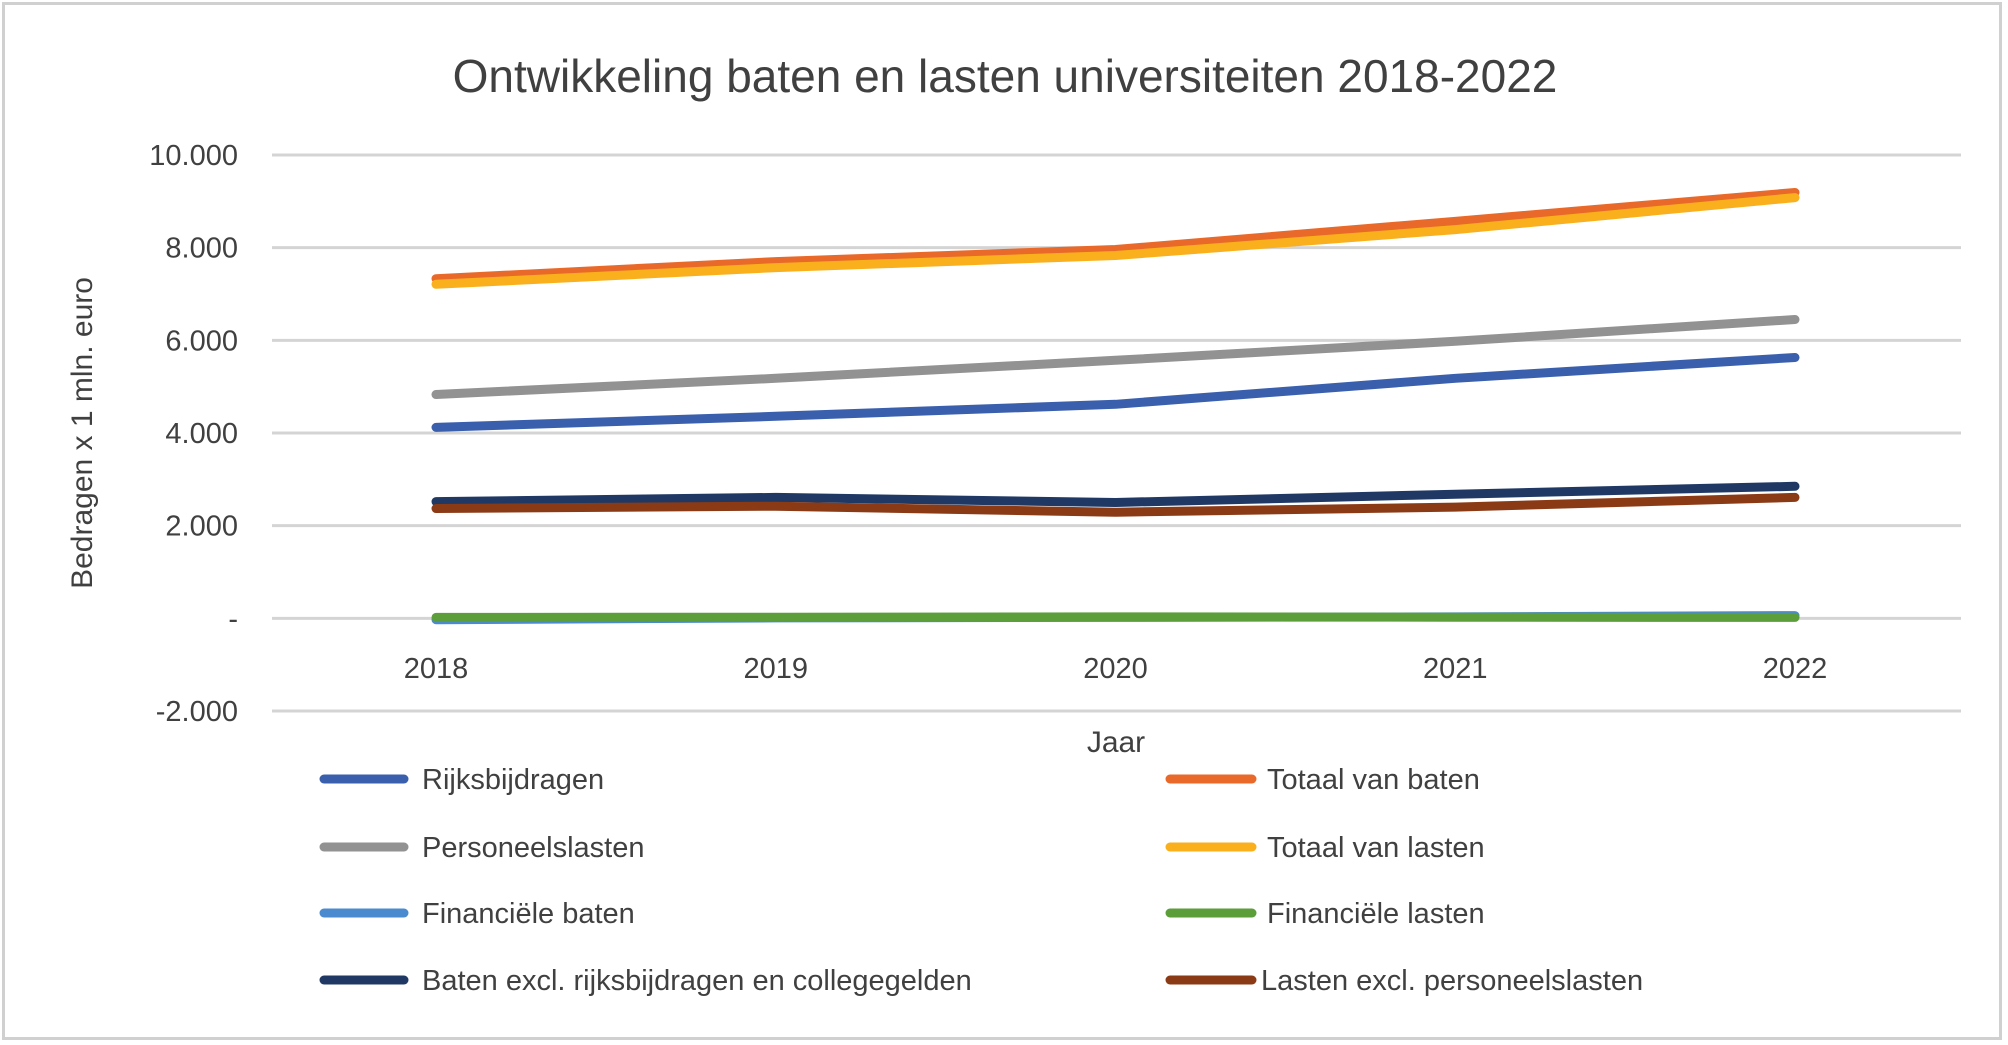  I want to click on x-tick-label: 2020, so click(1115, 669).